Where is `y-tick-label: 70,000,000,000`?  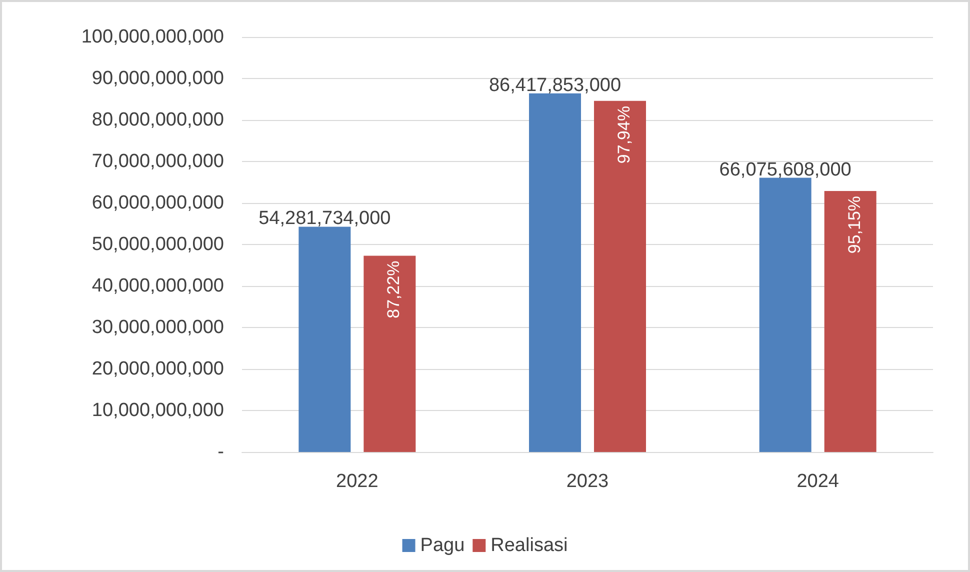
y-tick-label: 70,000,000,000 is located at coordinates (158, 161).